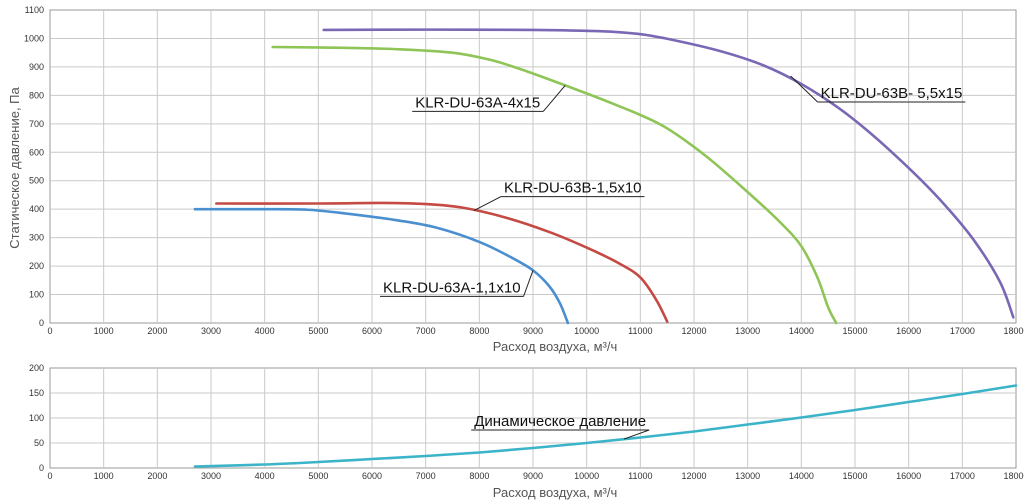  Describe the element at coordinates (36, 238) in the screenshot. I see `y-tick-label: 300` at that location.